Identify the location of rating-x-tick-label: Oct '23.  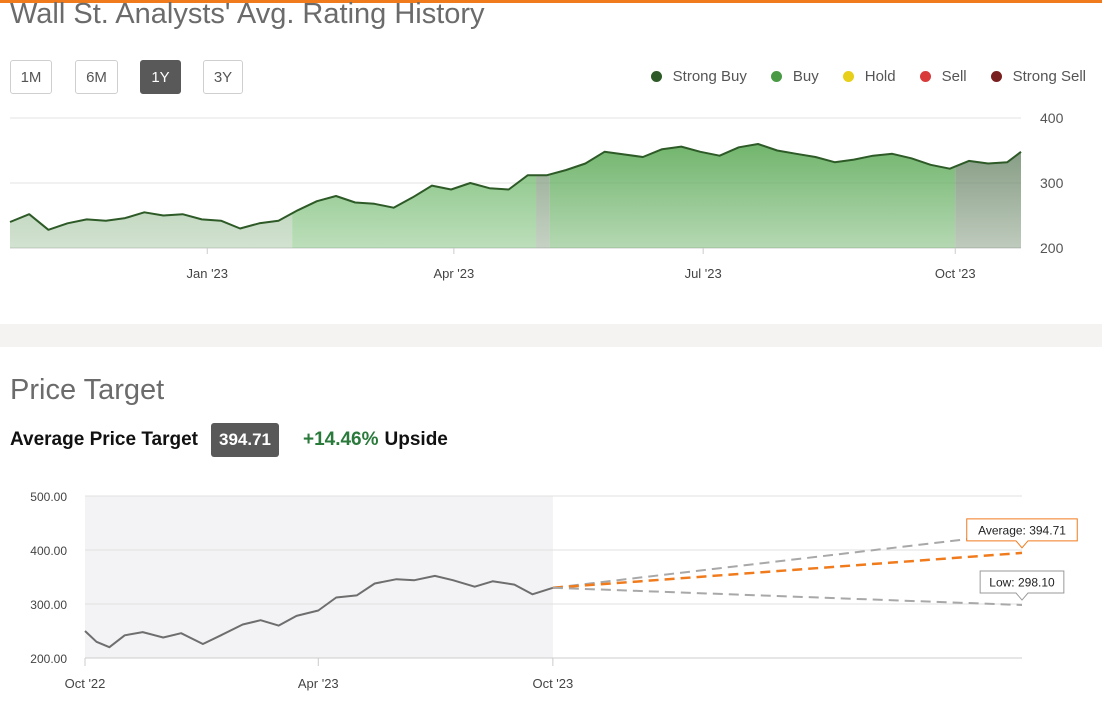
(955, 273).